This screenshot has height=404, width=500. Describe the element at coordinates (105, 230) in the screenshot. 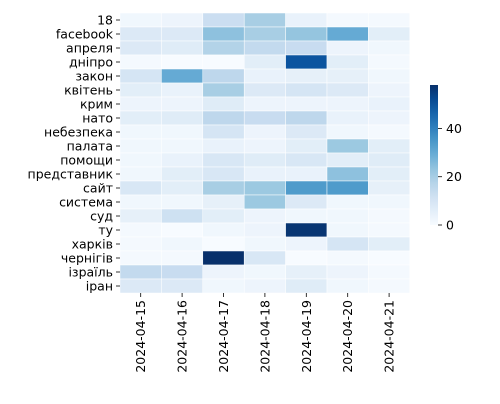

I see `y-tick-label: ту` at that location.